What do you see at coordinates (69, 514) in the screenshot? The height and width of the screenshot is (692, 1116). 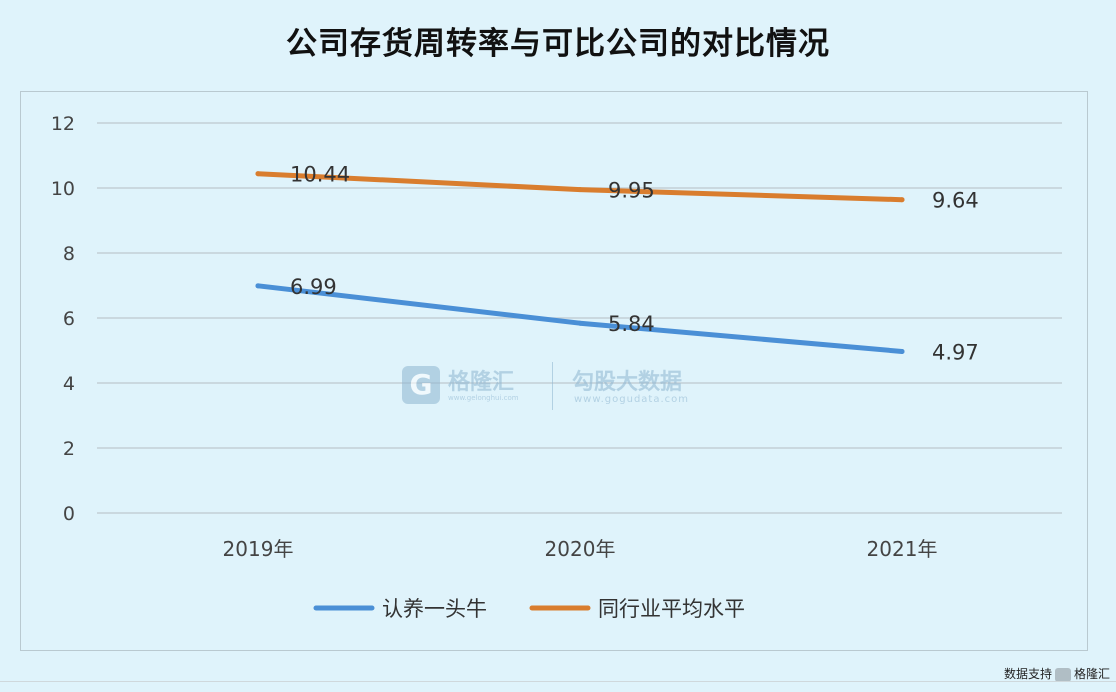 I see `y-tick-label: 0` at bounding box center [69, 514].